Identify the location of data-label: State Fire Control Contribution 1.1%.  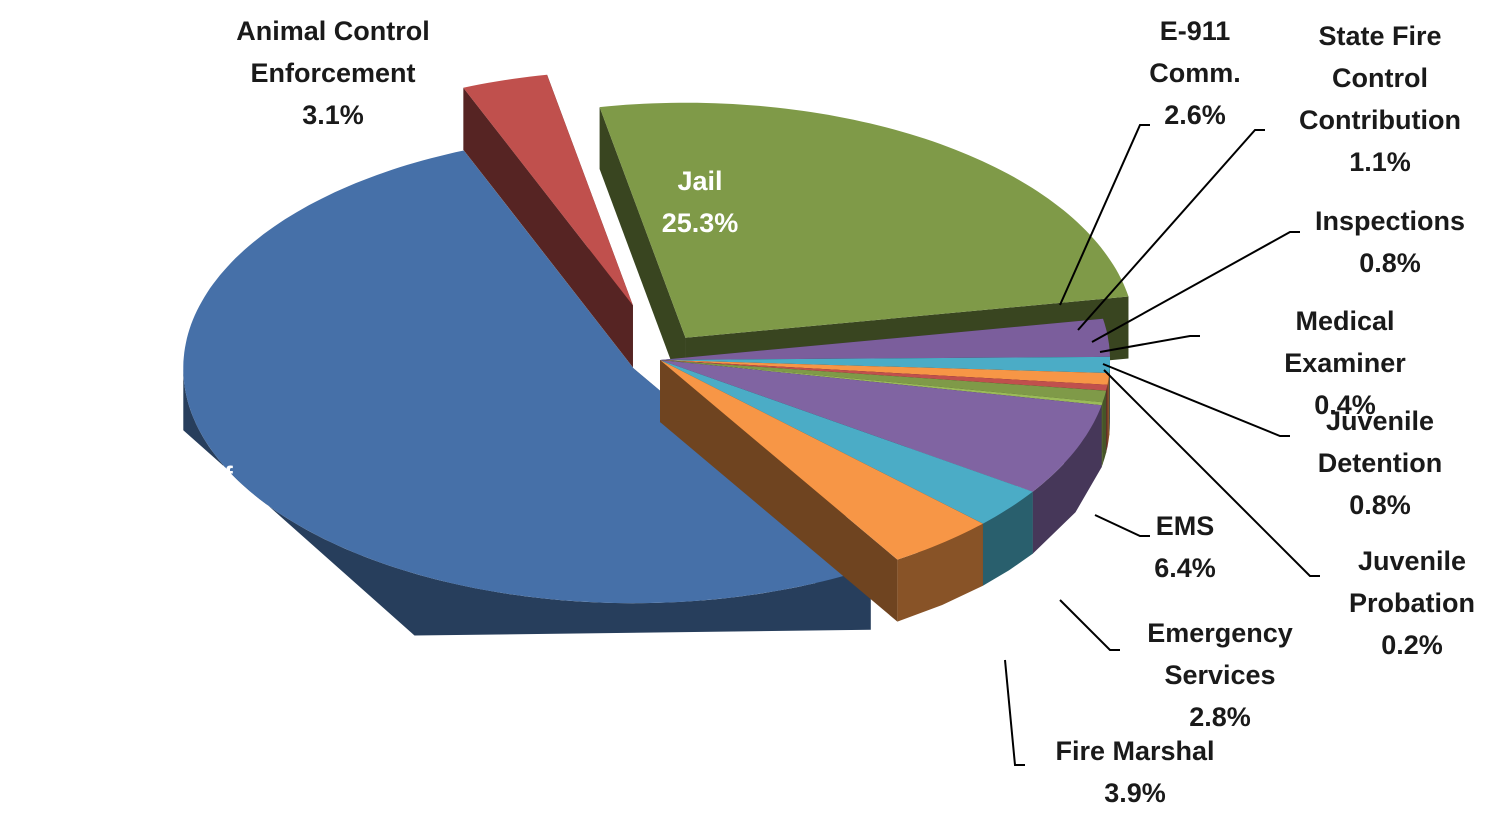
(1380, 99).